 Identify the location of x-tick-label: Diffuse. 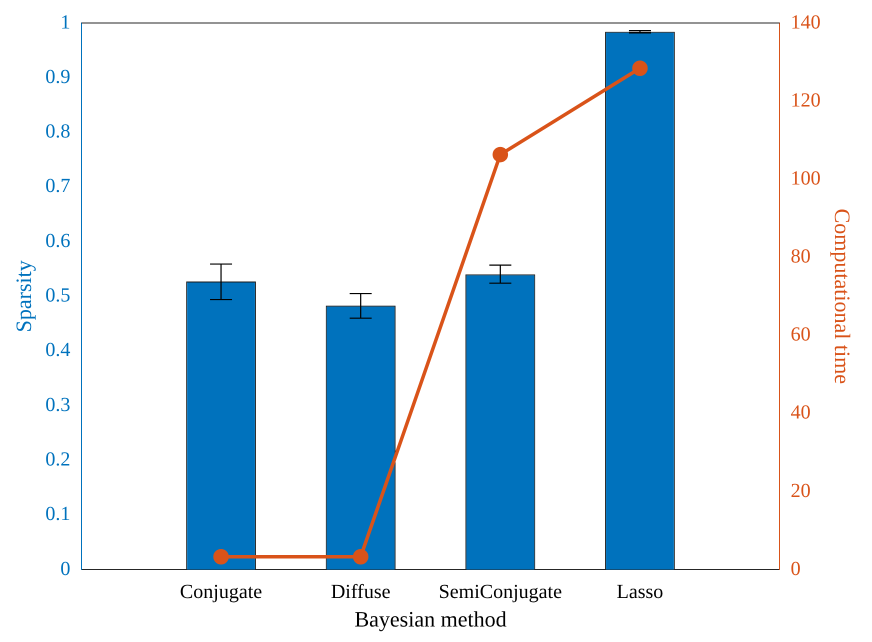
(360, 591).